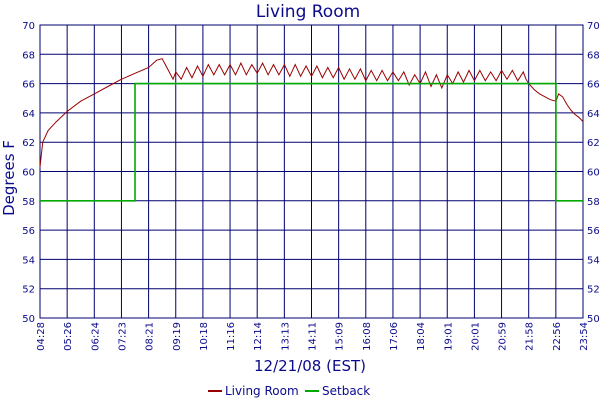 Image resolution: width=600 pixels, height=400 pixels. What do you see at coordinates (530, 336) in the screenshot?
I see `x-tick-label: 21:58` at bounding box center [530, 336].